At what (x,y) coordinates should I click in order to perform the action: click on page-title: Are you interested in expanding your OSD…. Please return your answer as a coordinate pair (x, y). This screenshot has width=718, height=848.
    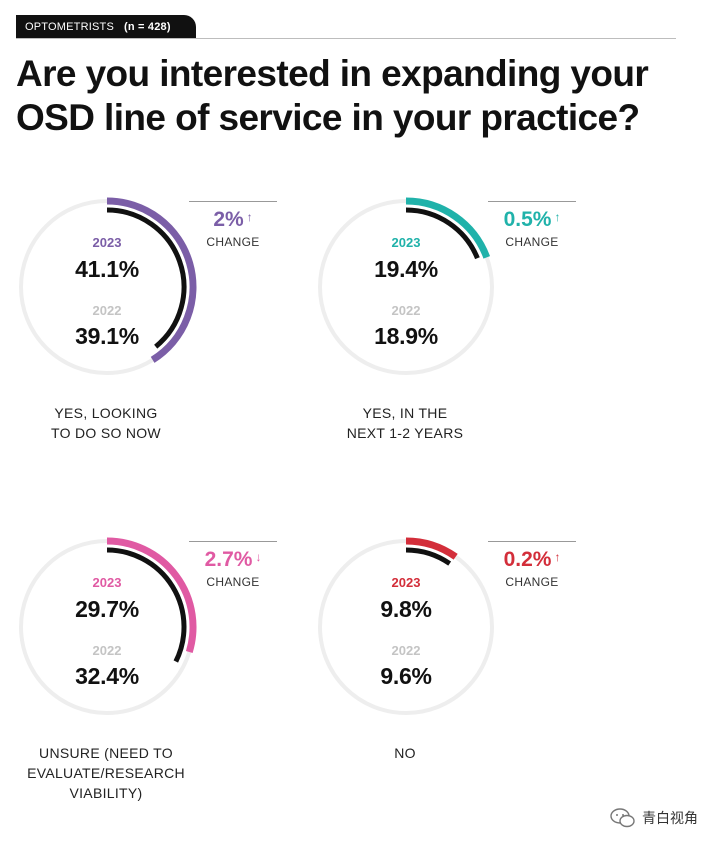
    Looking at the image, I should click on (332, 95).